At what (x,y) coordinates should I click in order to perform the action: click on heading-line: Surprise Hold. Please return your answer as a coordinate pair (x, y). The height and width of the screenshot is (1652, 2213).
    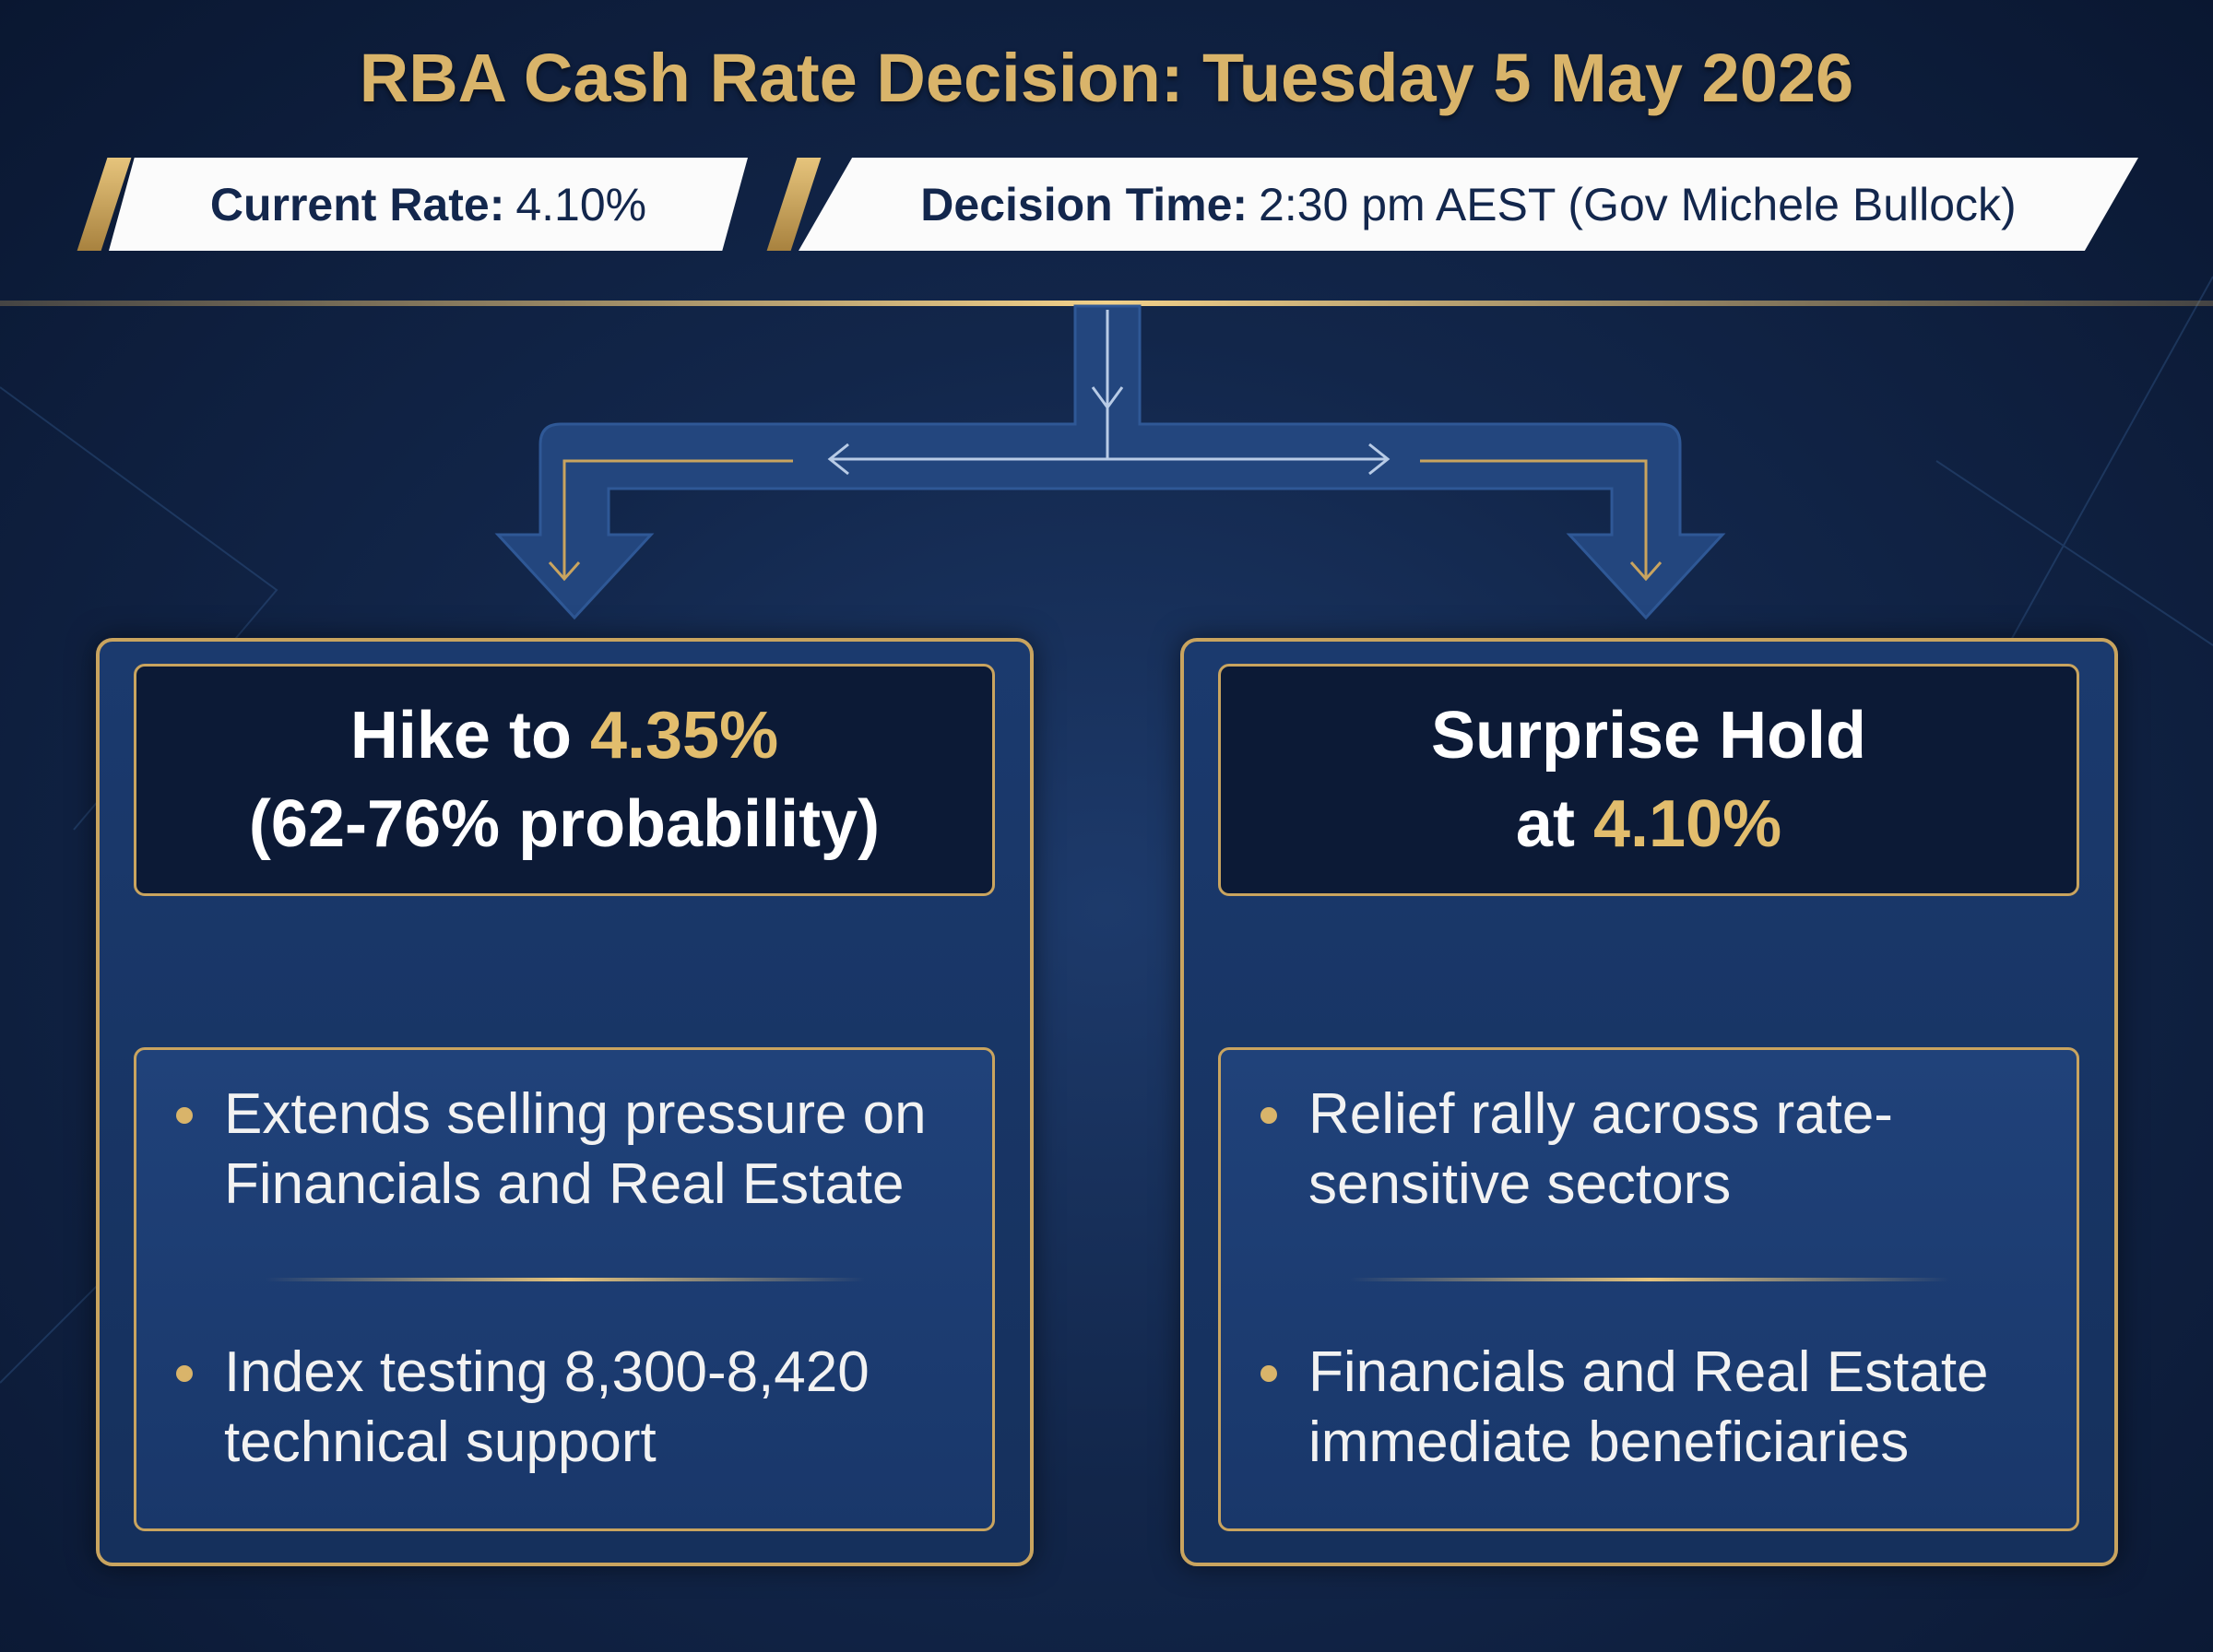
    Looking at the image, I should click on (1648, 735).